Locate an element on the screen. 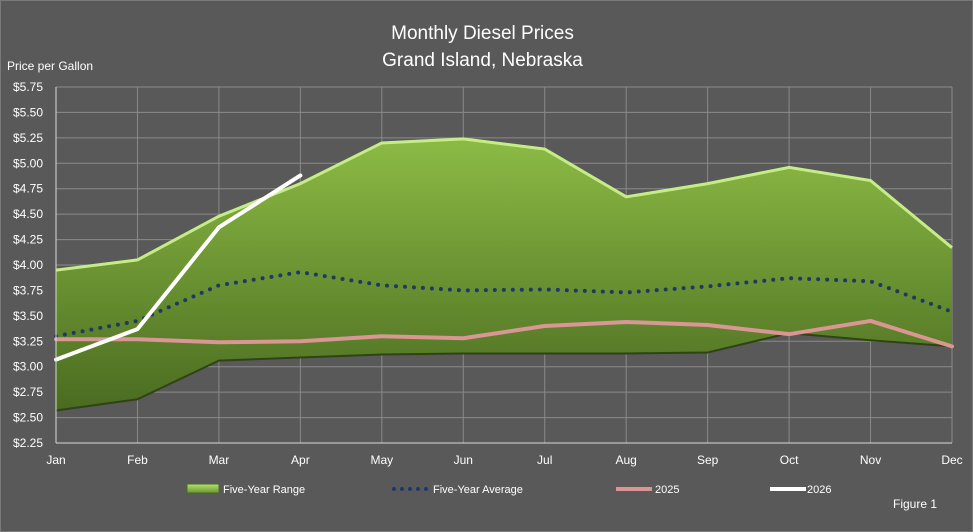 This screenshot has width=973, height=532. x-tick-label: Jun is located at coordinates (463, 460).